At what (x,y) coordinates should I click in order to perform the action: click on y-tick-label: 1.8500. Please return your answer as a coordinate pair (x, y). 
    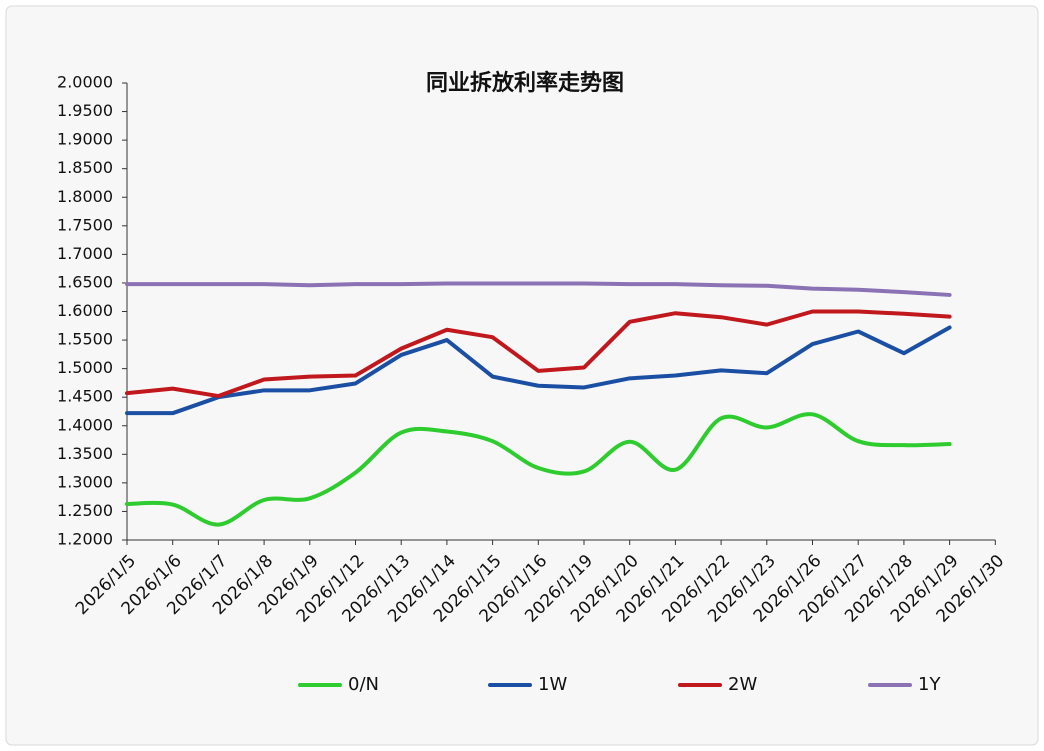
    Looking at the image, I should click on (85, 167).